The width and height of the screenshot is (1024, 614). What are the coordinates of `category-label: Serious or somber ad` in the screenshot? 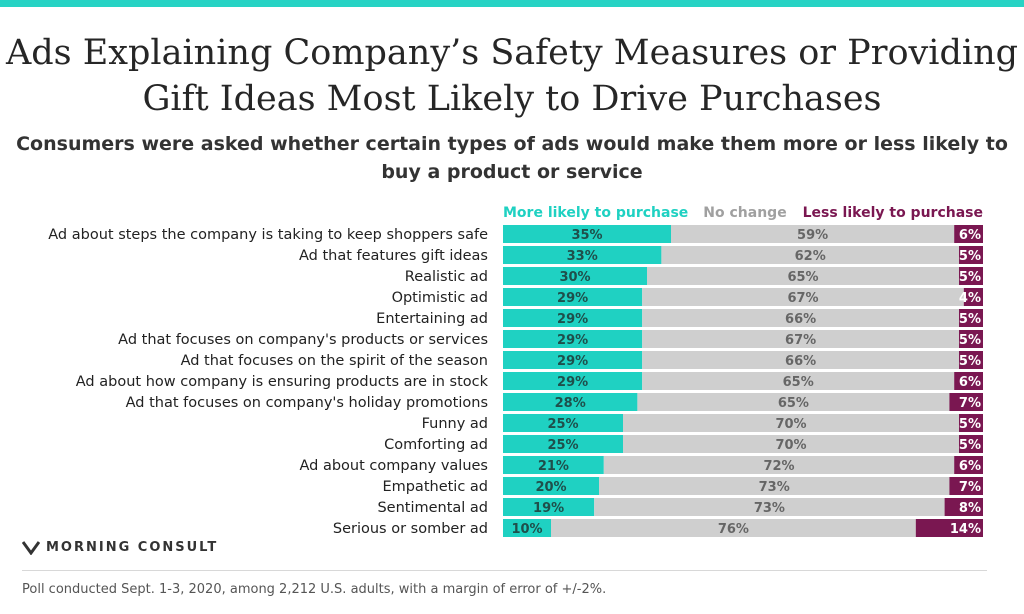 It's located at (410, 529).